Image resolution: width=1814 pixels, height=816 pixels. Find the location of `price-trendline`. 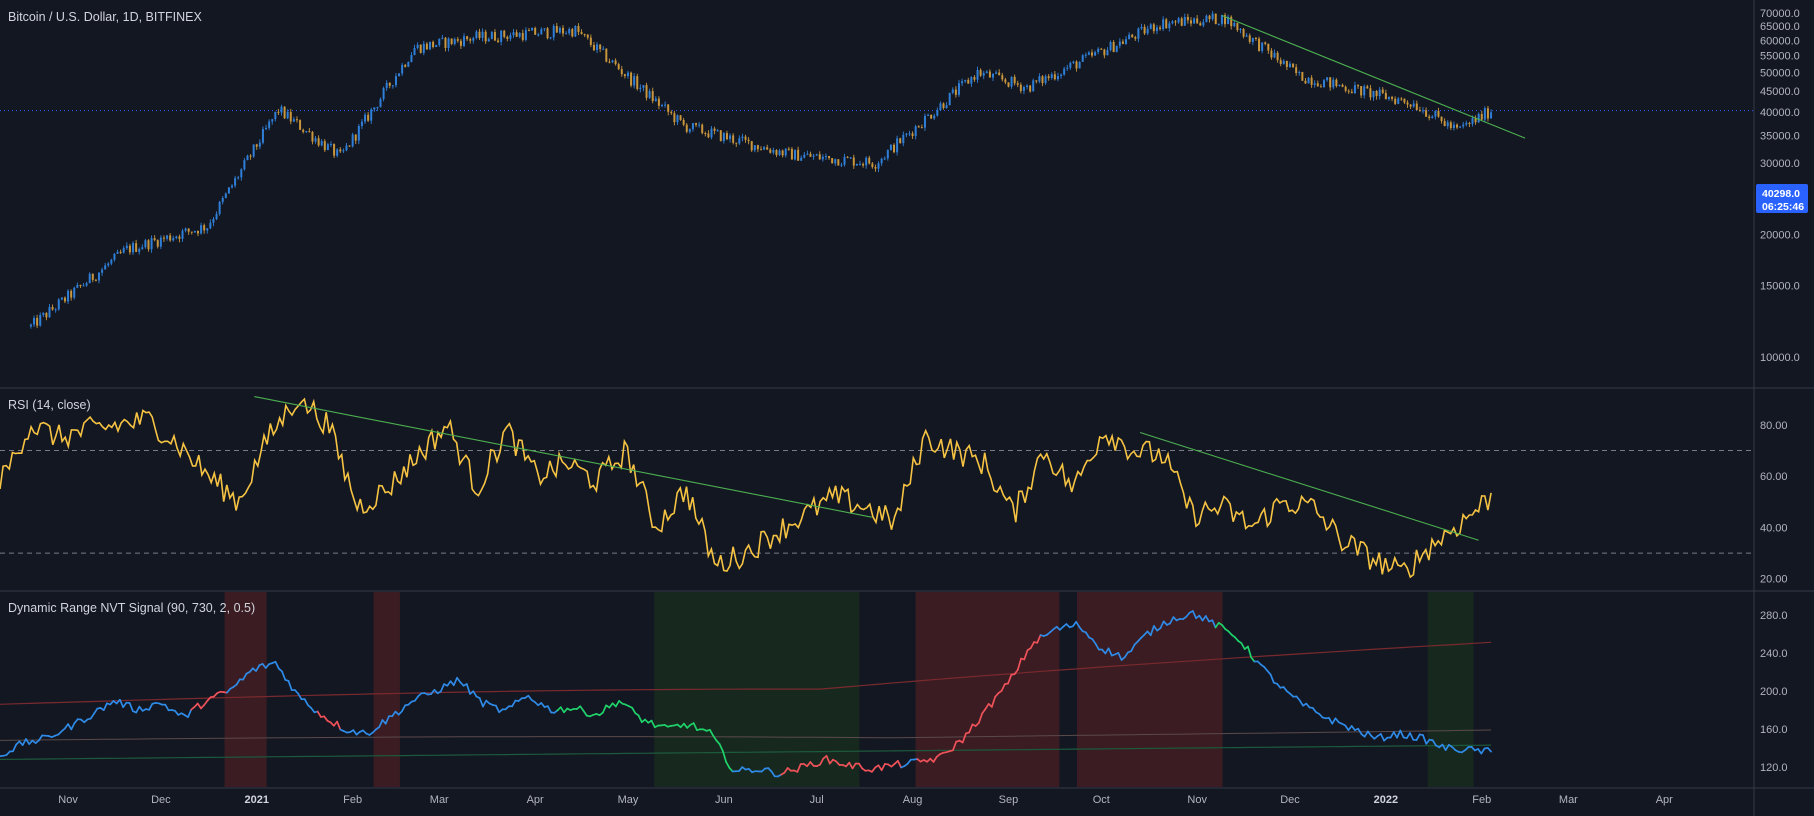

price-trendline is located at coordinates (1373, 77).